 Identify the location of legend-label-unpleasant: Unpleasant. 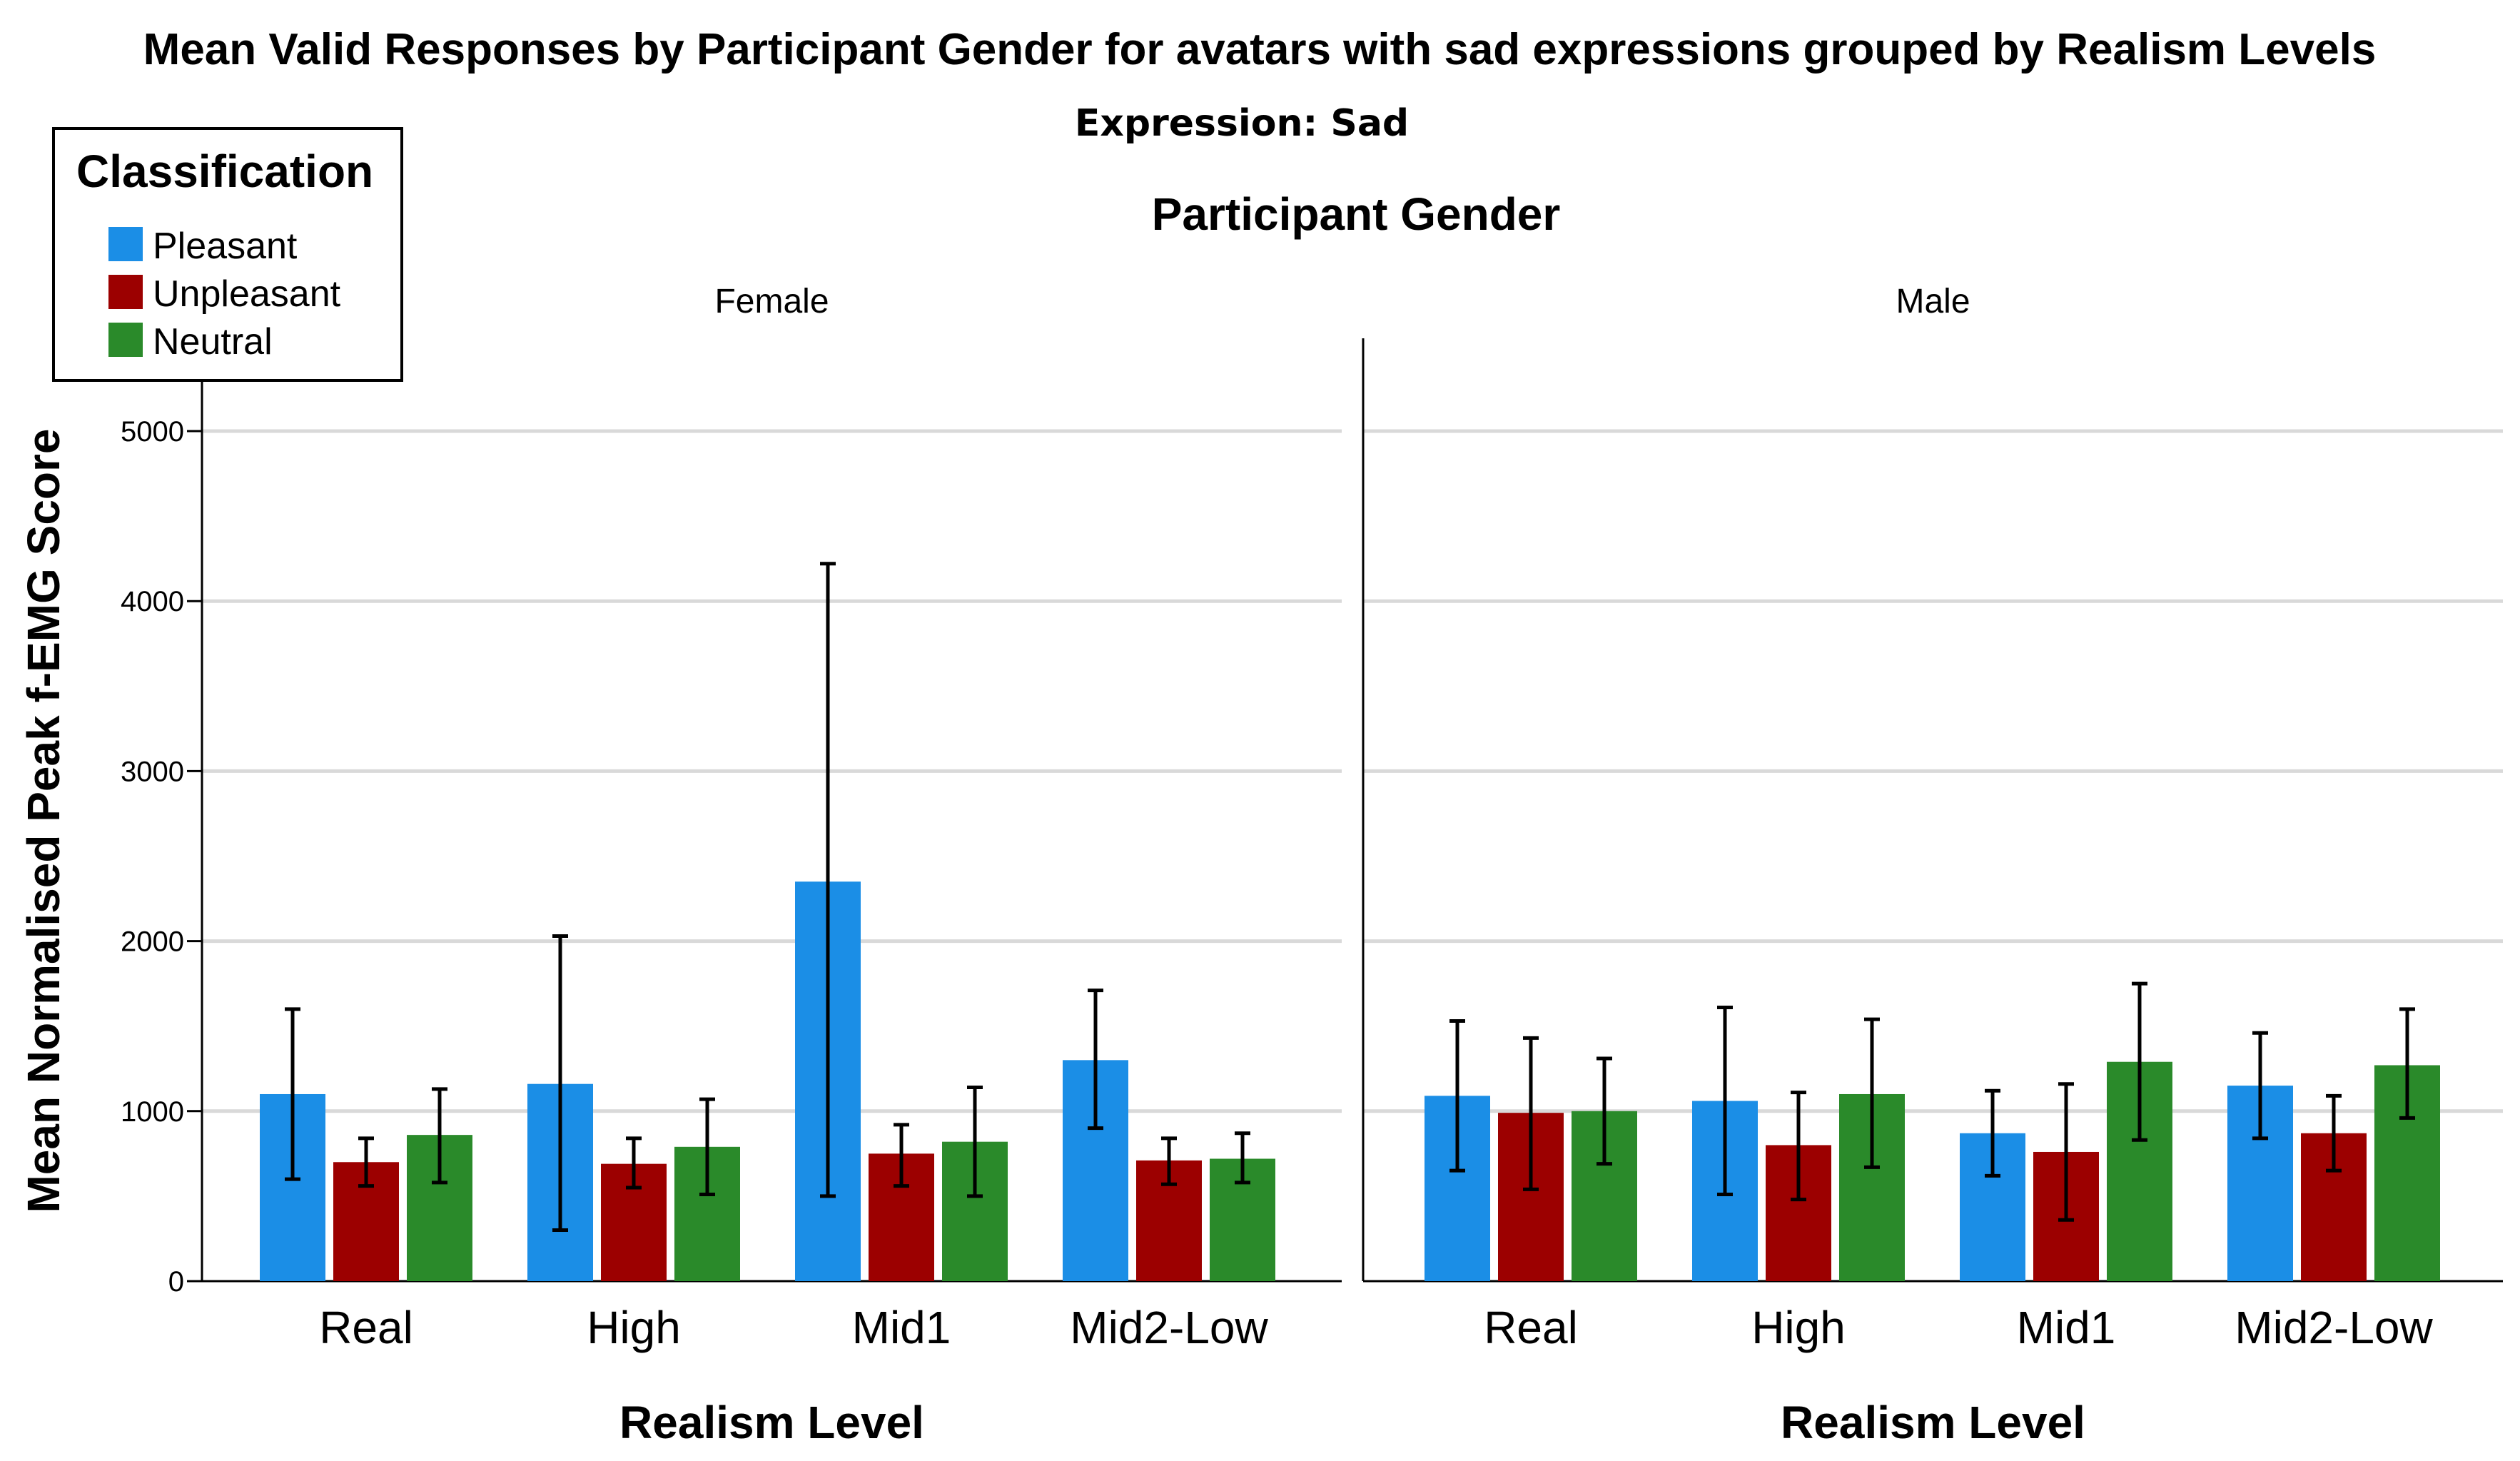
(247, 294).